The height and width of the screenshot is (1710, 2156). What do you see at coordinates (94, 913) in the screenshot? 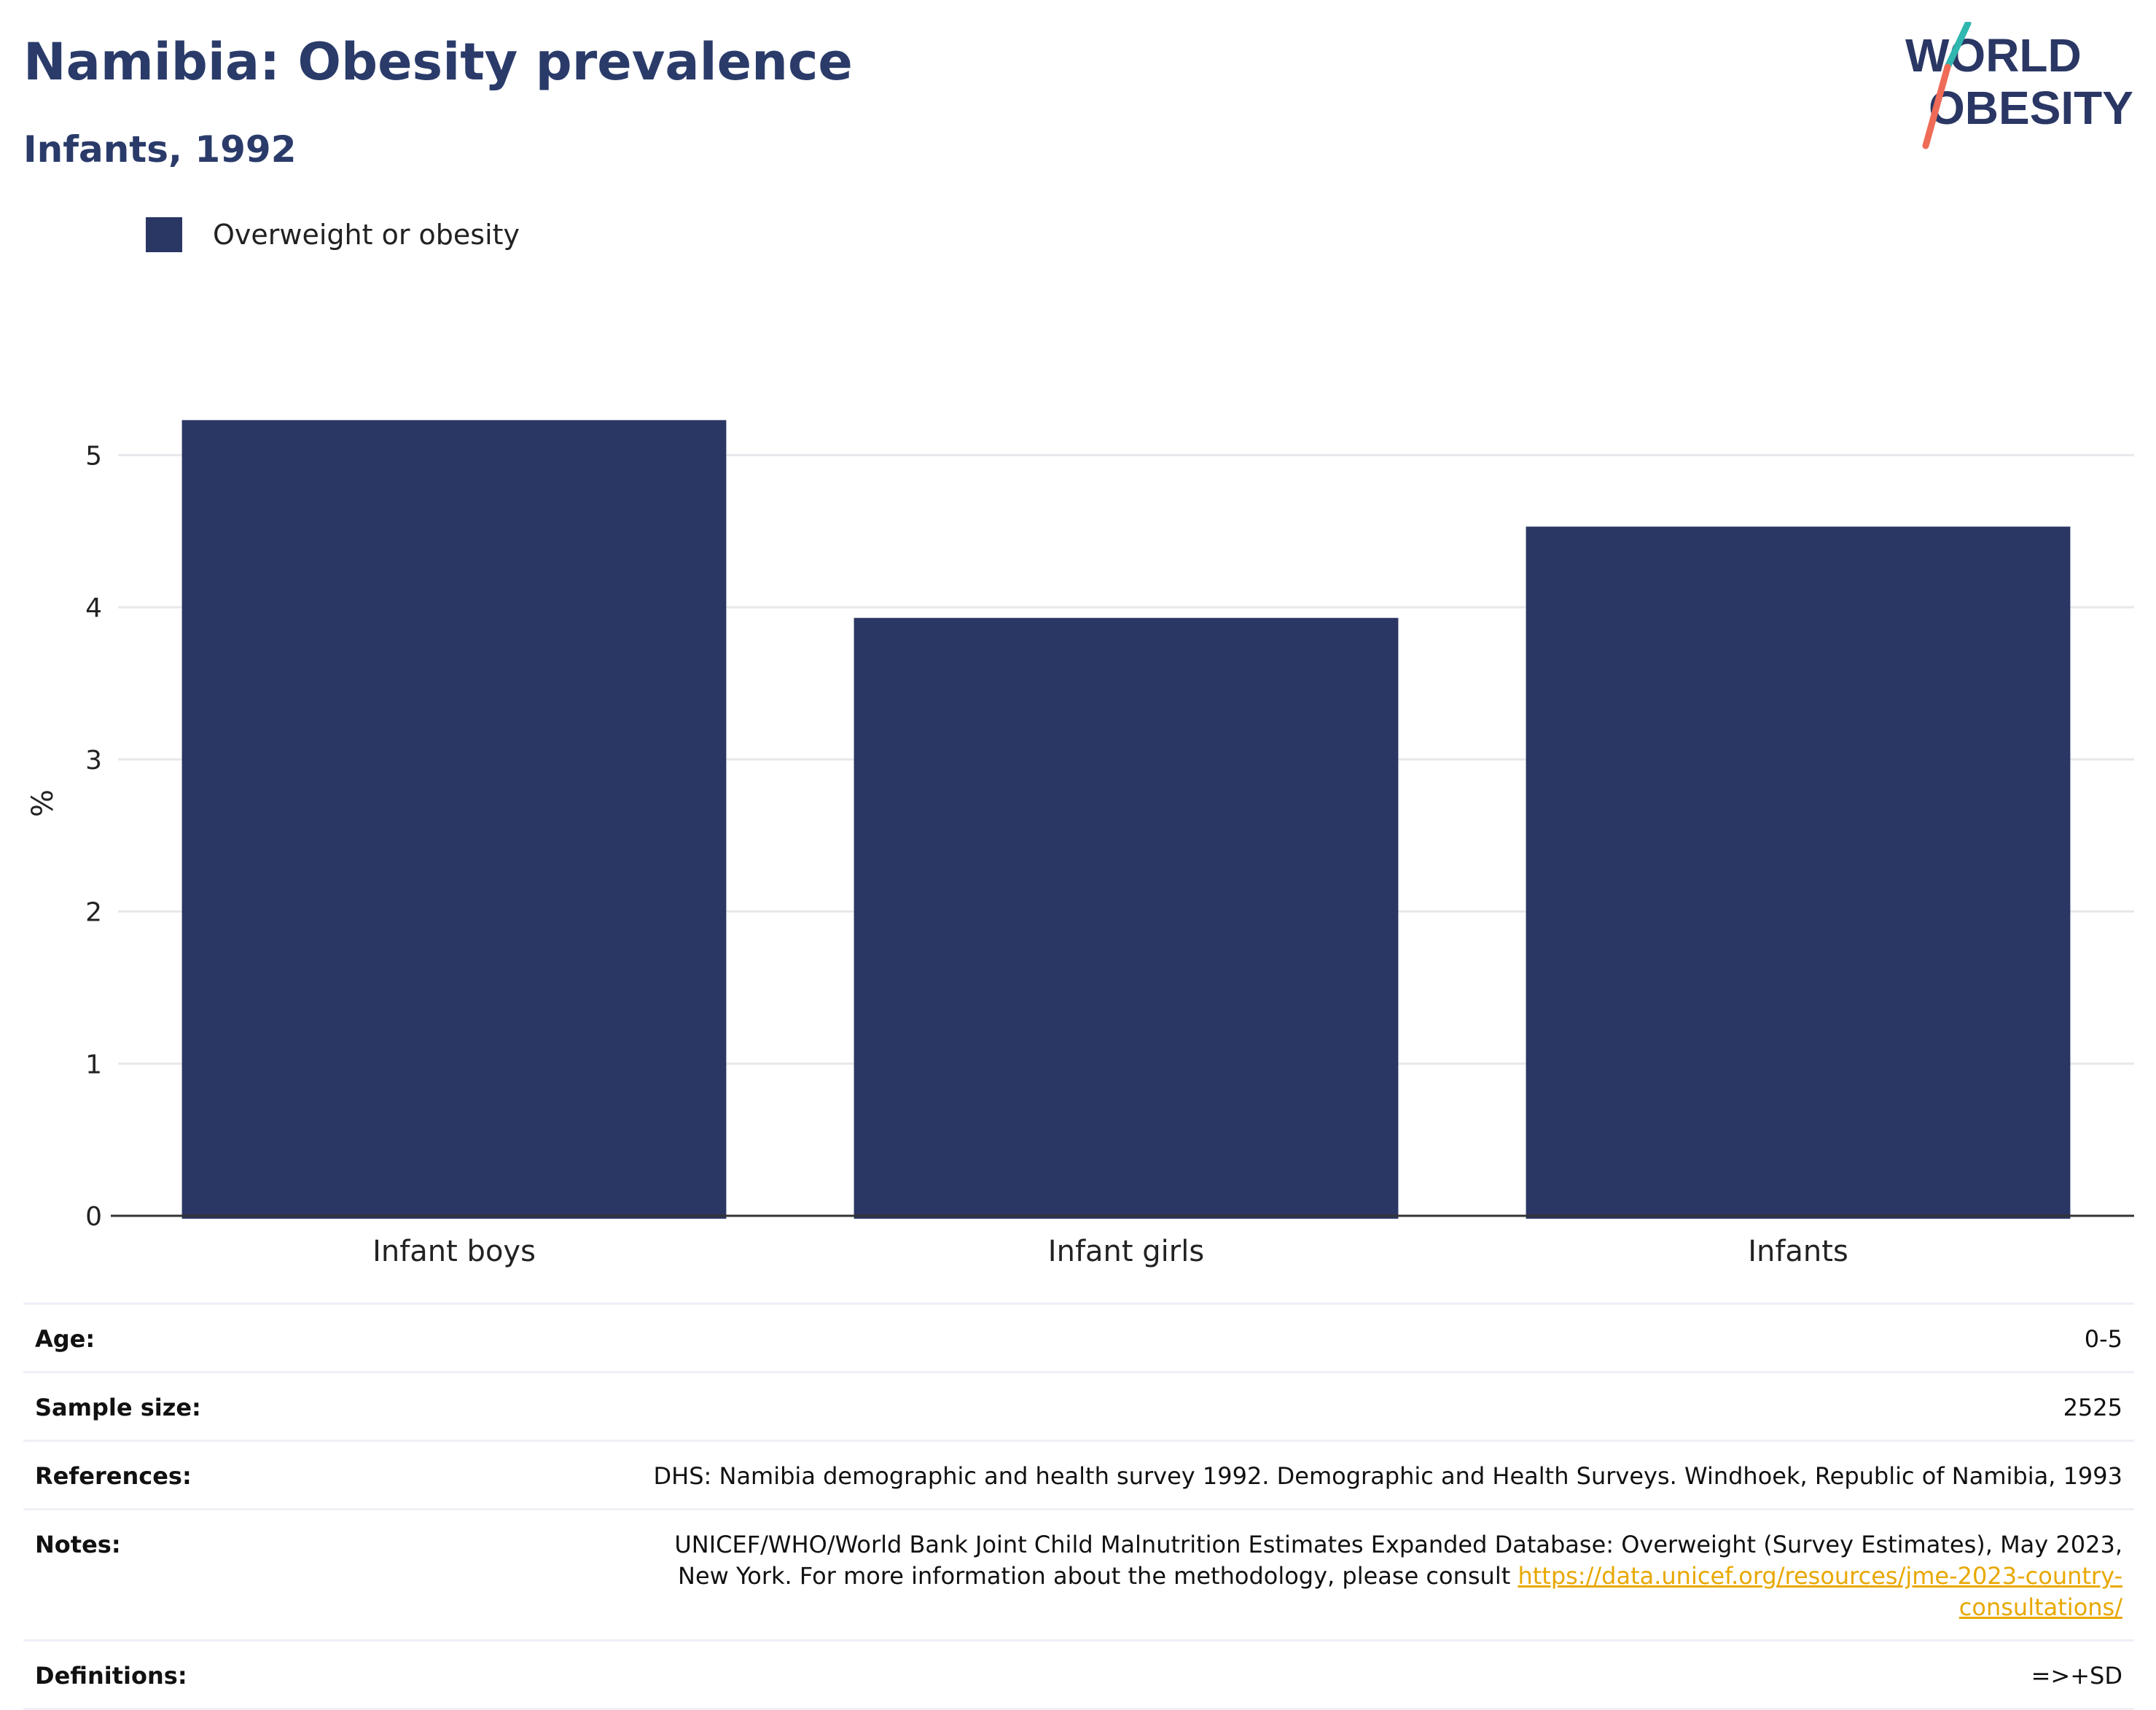
I see `y-tick-label: 2` at bounding box center [94, 913].